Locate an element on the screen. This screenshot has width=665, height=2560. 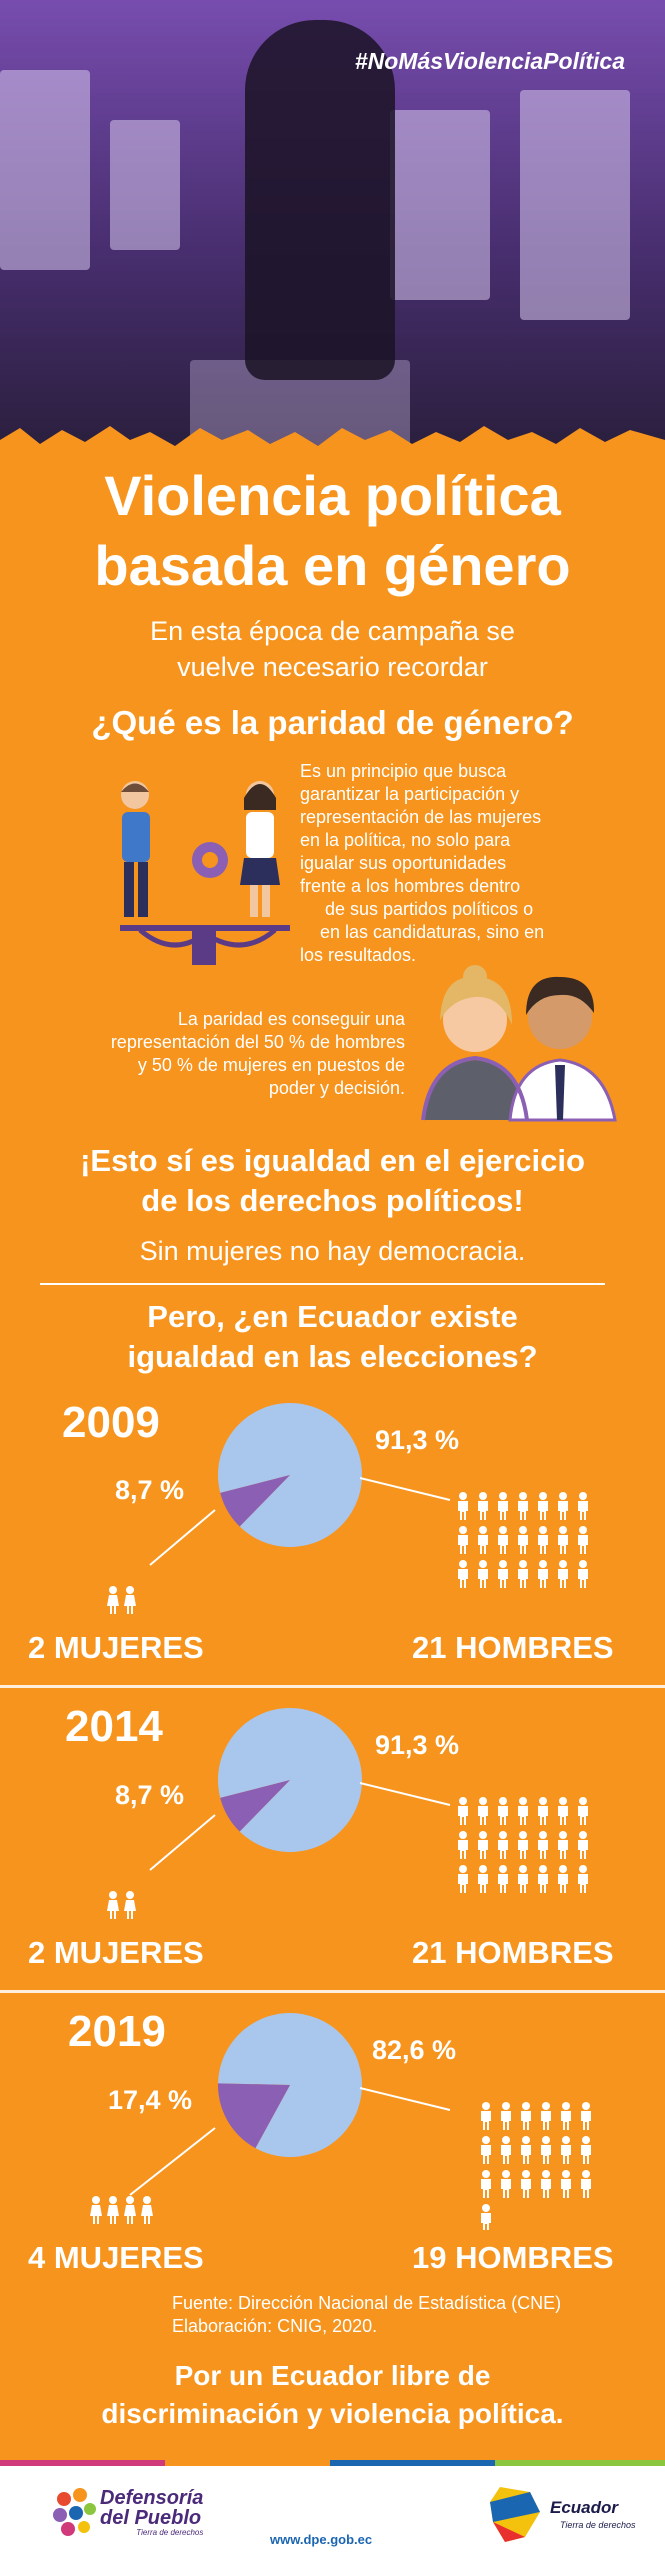
torn-edge is located at coordinates (332, 443).